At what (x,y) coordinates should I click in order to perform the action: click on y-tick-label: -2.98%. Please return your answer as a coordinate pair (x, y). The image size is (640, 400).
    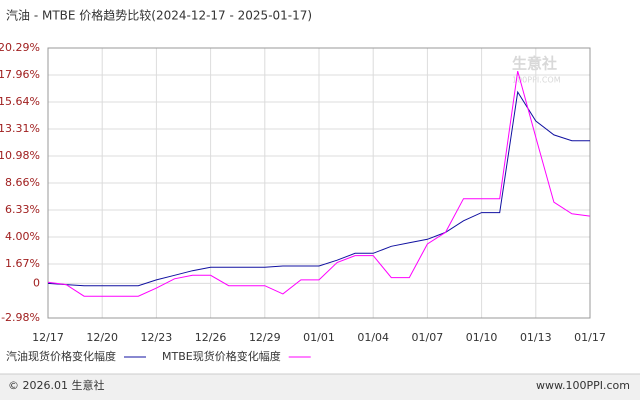
    Looking at the image, I should click on (20, 317).